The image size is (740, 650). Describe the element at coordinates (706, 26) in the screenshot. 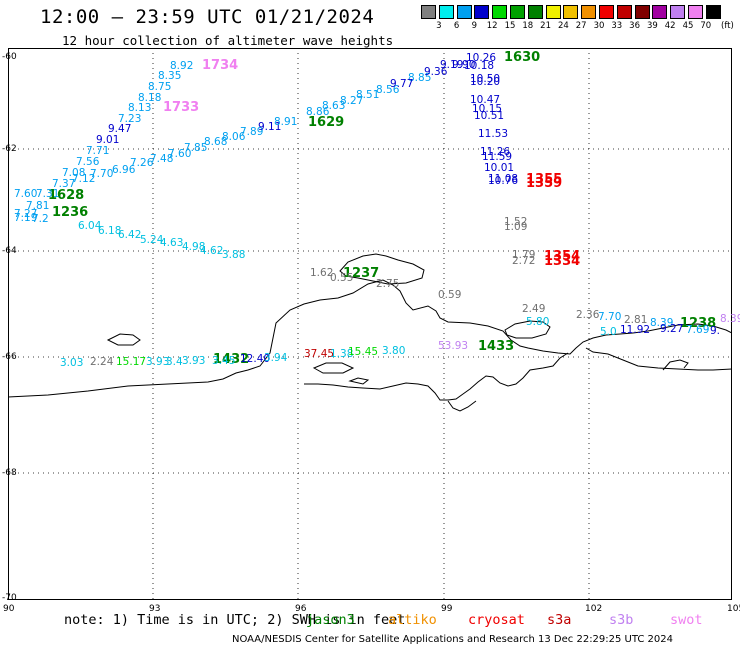

I see `scale-tick-label: 70` at that location.